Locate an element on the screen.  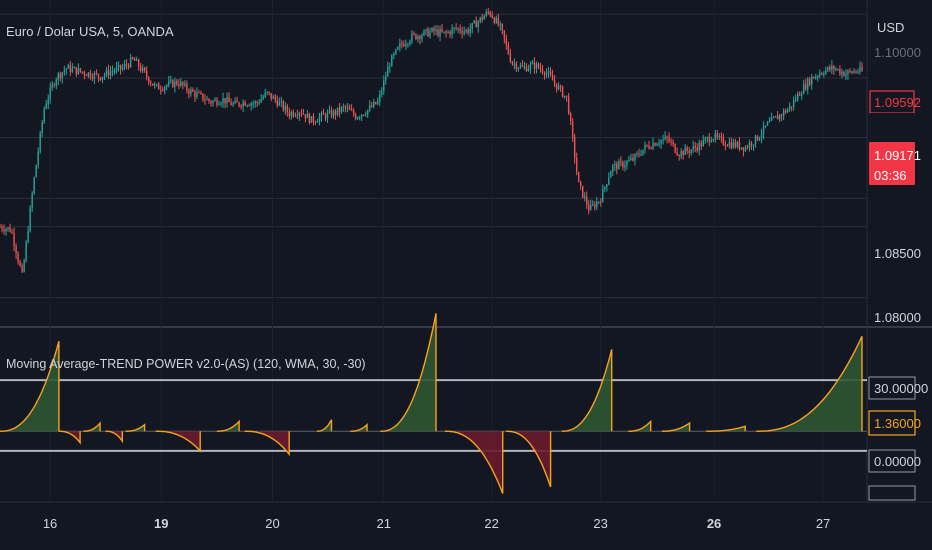
level-0-box is located at coordinates (892, 461).